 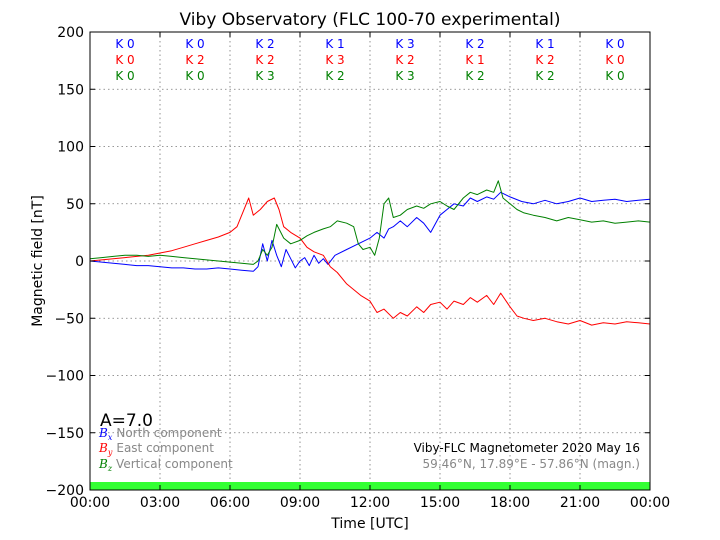 I want to click on series-line-vertical, so click(x=370, y=222).